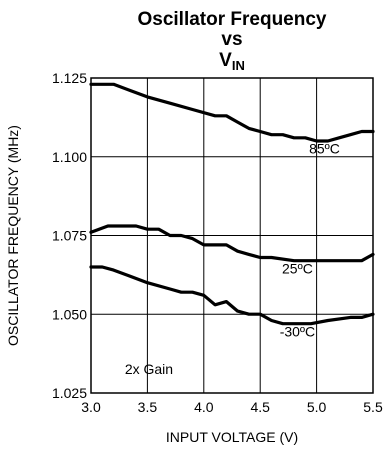 Image resolution: width=387 pixels, height=450 pixels. What do you see at coordinates (91, 407) in the screenshot?
I see `x-tick-label: 3.0` at bounding box center [91, 407].